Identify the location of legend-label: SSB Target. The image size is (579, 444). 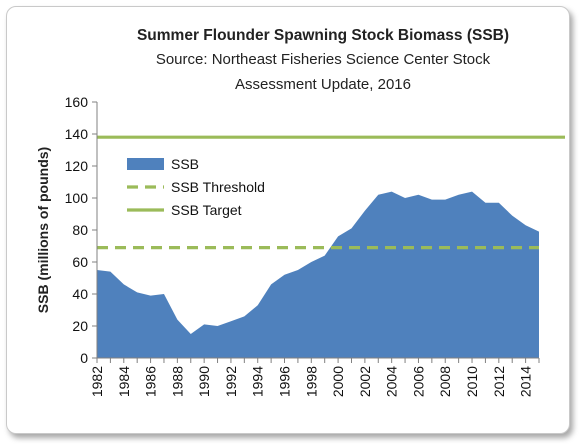
(206, 210).